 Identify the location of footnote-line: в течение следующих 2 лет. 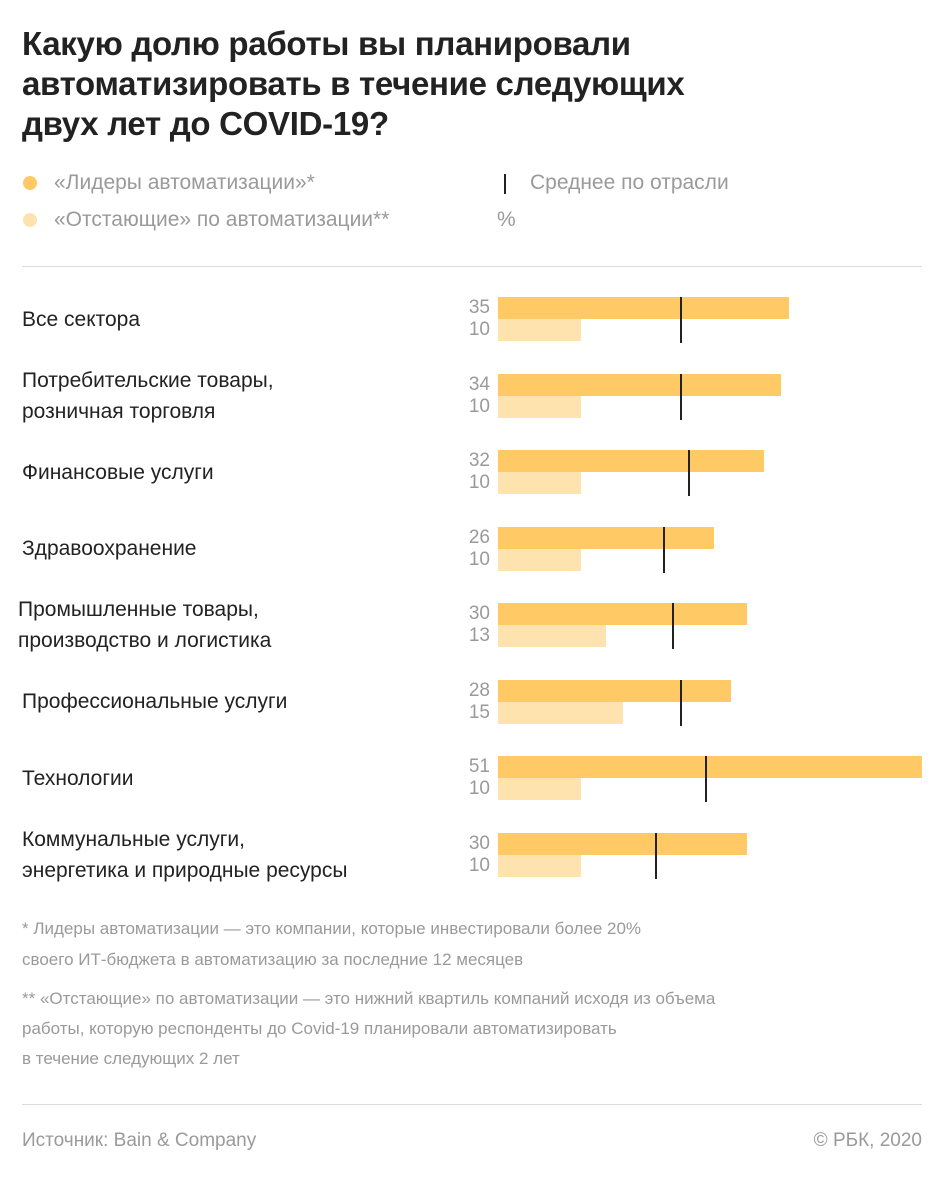
(131, 1058).